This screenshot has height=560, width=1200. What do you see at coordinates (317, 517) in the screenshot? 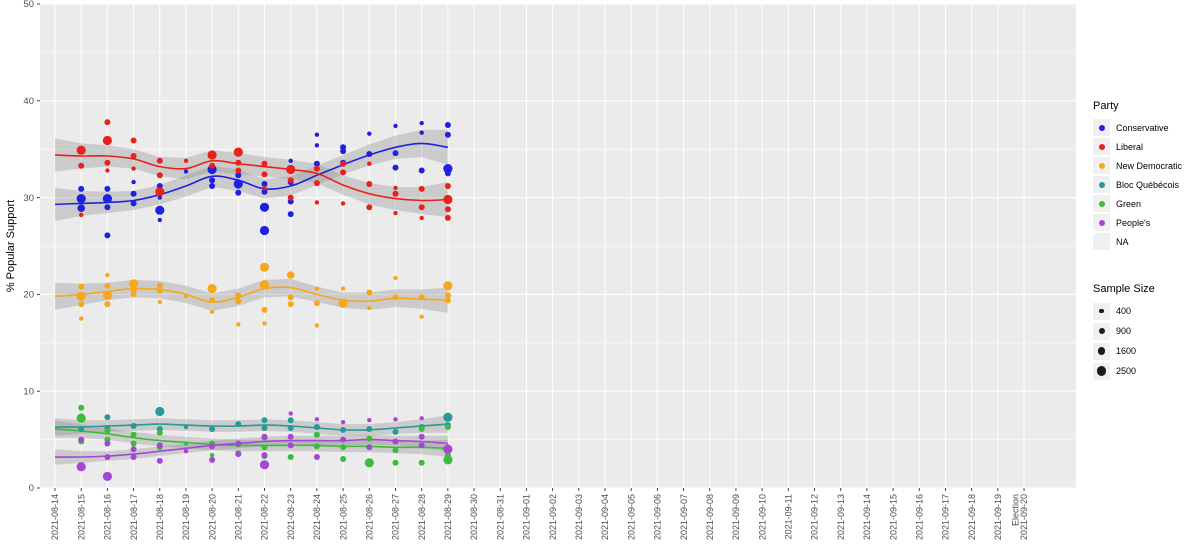
I see `x-tick-label-group: 2021-08-24` at bounding box center [317, 517].